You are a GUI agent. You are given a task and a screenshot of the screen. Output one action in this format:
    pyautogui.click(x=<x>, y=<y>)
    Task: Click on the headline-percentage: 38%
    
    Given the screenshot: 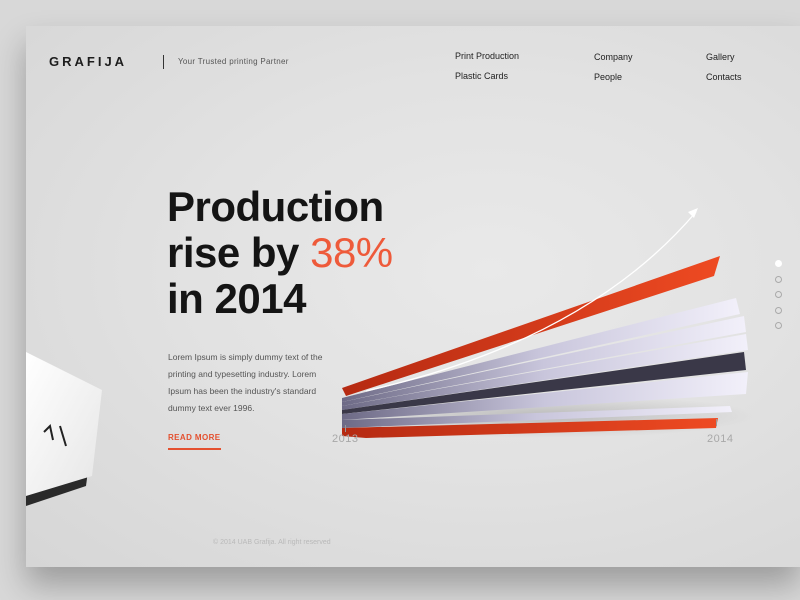 What is the action you would take?
    pyautogui.click(x=351, y=252)
    